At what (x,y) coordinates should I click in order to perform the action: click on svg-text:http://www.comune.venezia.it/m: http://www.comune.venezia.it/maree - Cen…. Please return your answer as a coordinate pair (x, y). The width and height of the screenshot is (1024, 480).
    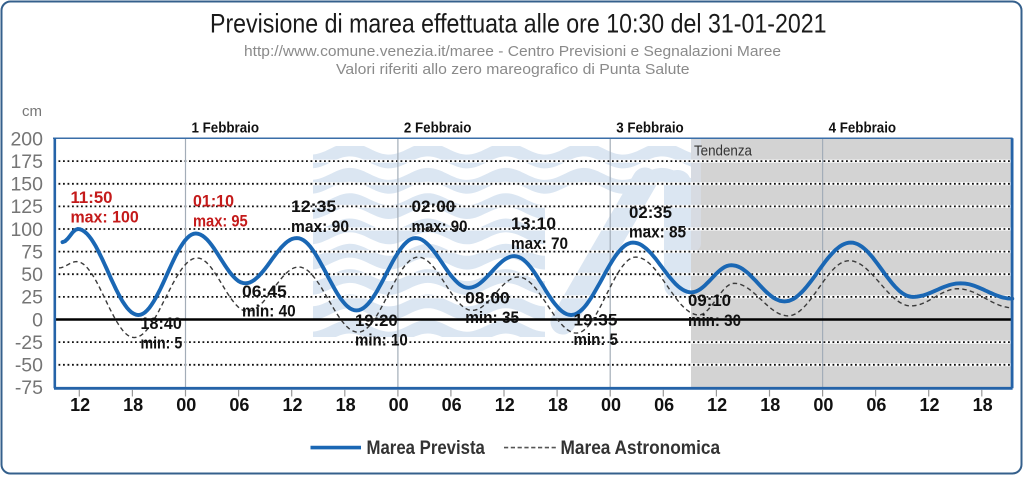
    Looking at the image, I should click on (512, 51).